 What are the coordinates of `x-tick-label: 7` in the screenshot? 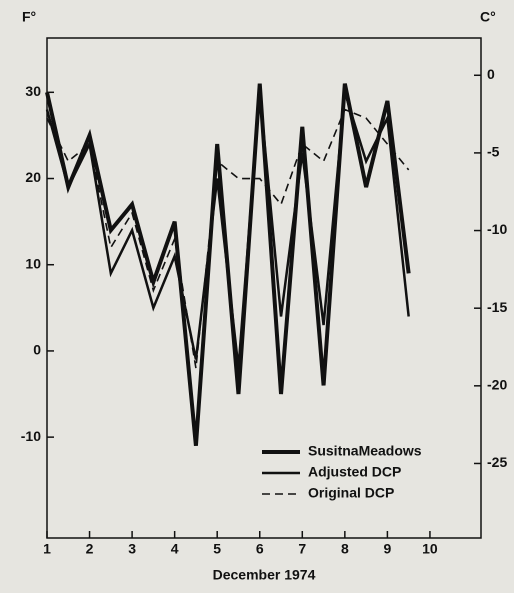 It's located at (302, 549).